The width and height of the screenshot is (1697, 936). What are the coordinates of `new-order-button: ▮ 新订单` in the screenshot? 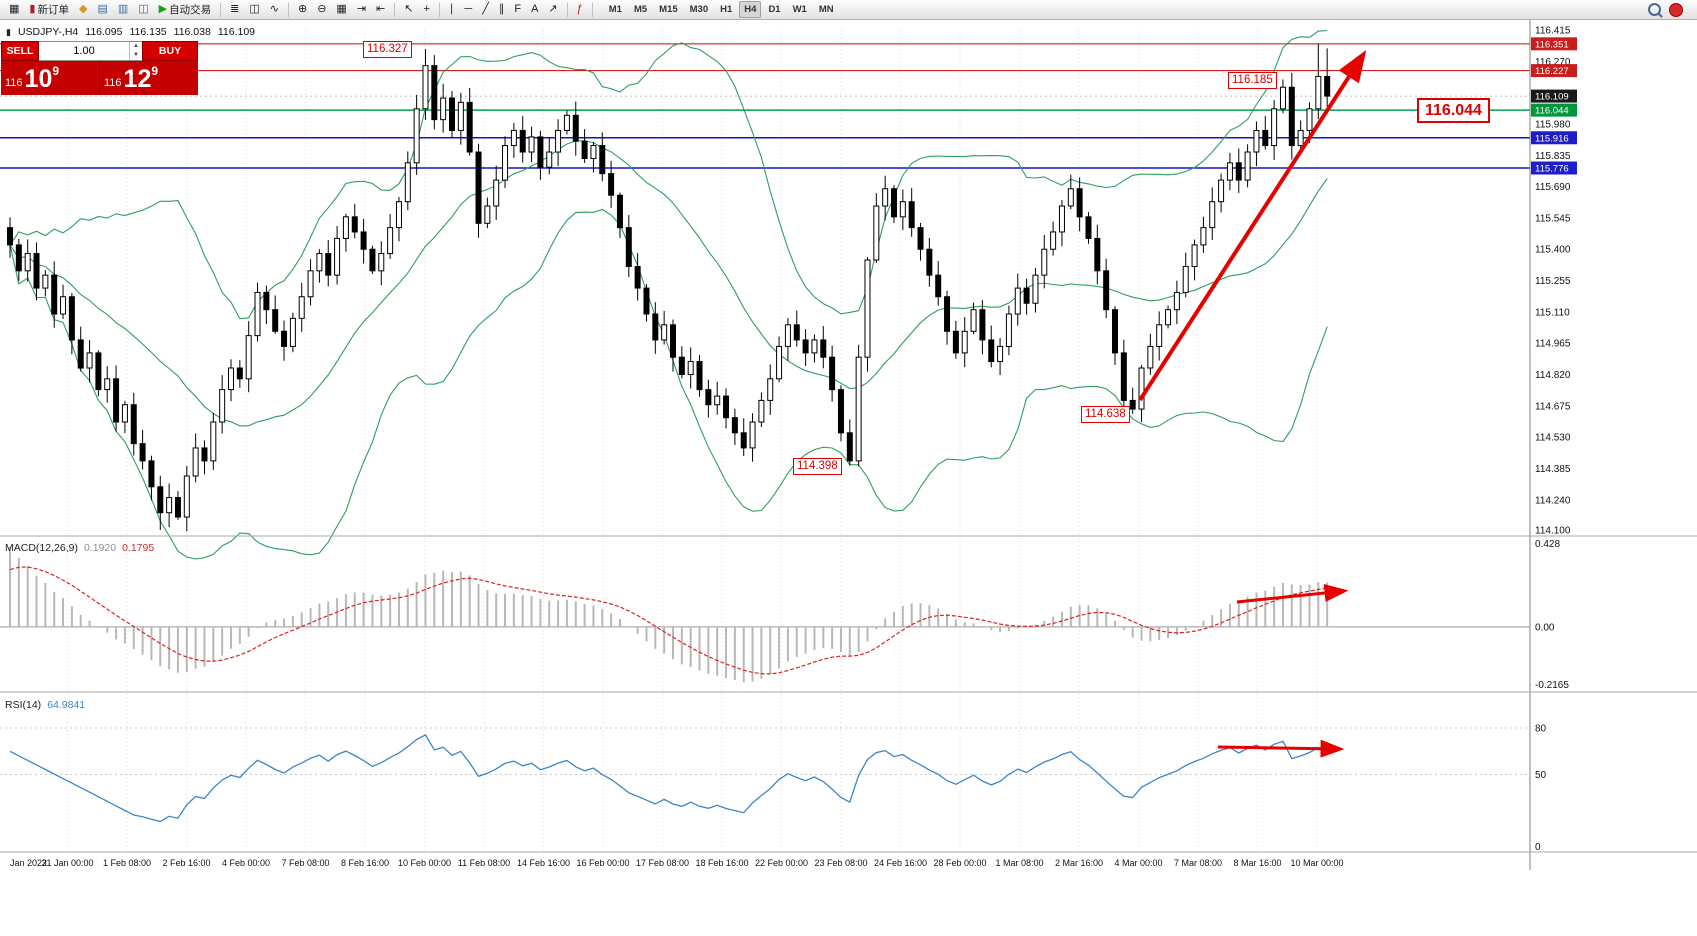 It's located at (49, 9).